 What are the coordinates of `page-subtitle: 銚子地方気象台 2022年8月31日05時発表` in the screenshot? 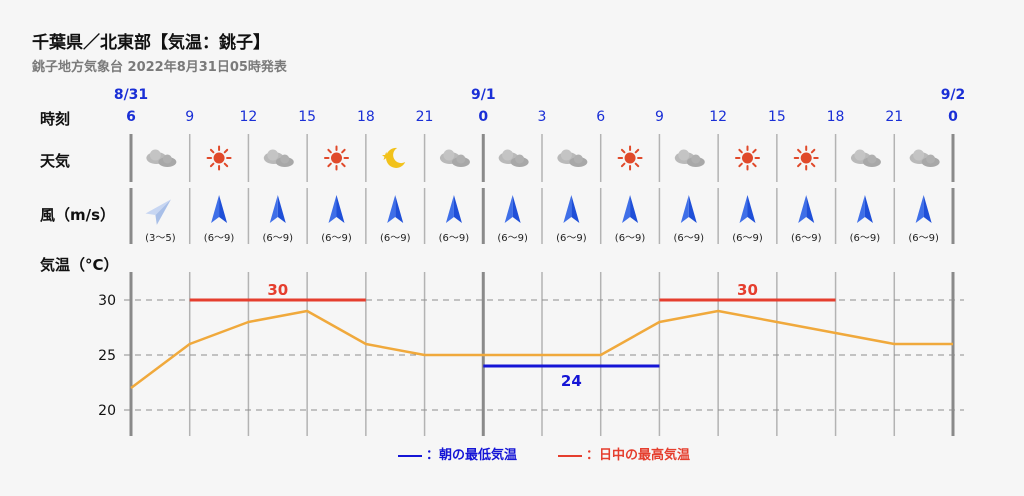 It's located at (159, 67).